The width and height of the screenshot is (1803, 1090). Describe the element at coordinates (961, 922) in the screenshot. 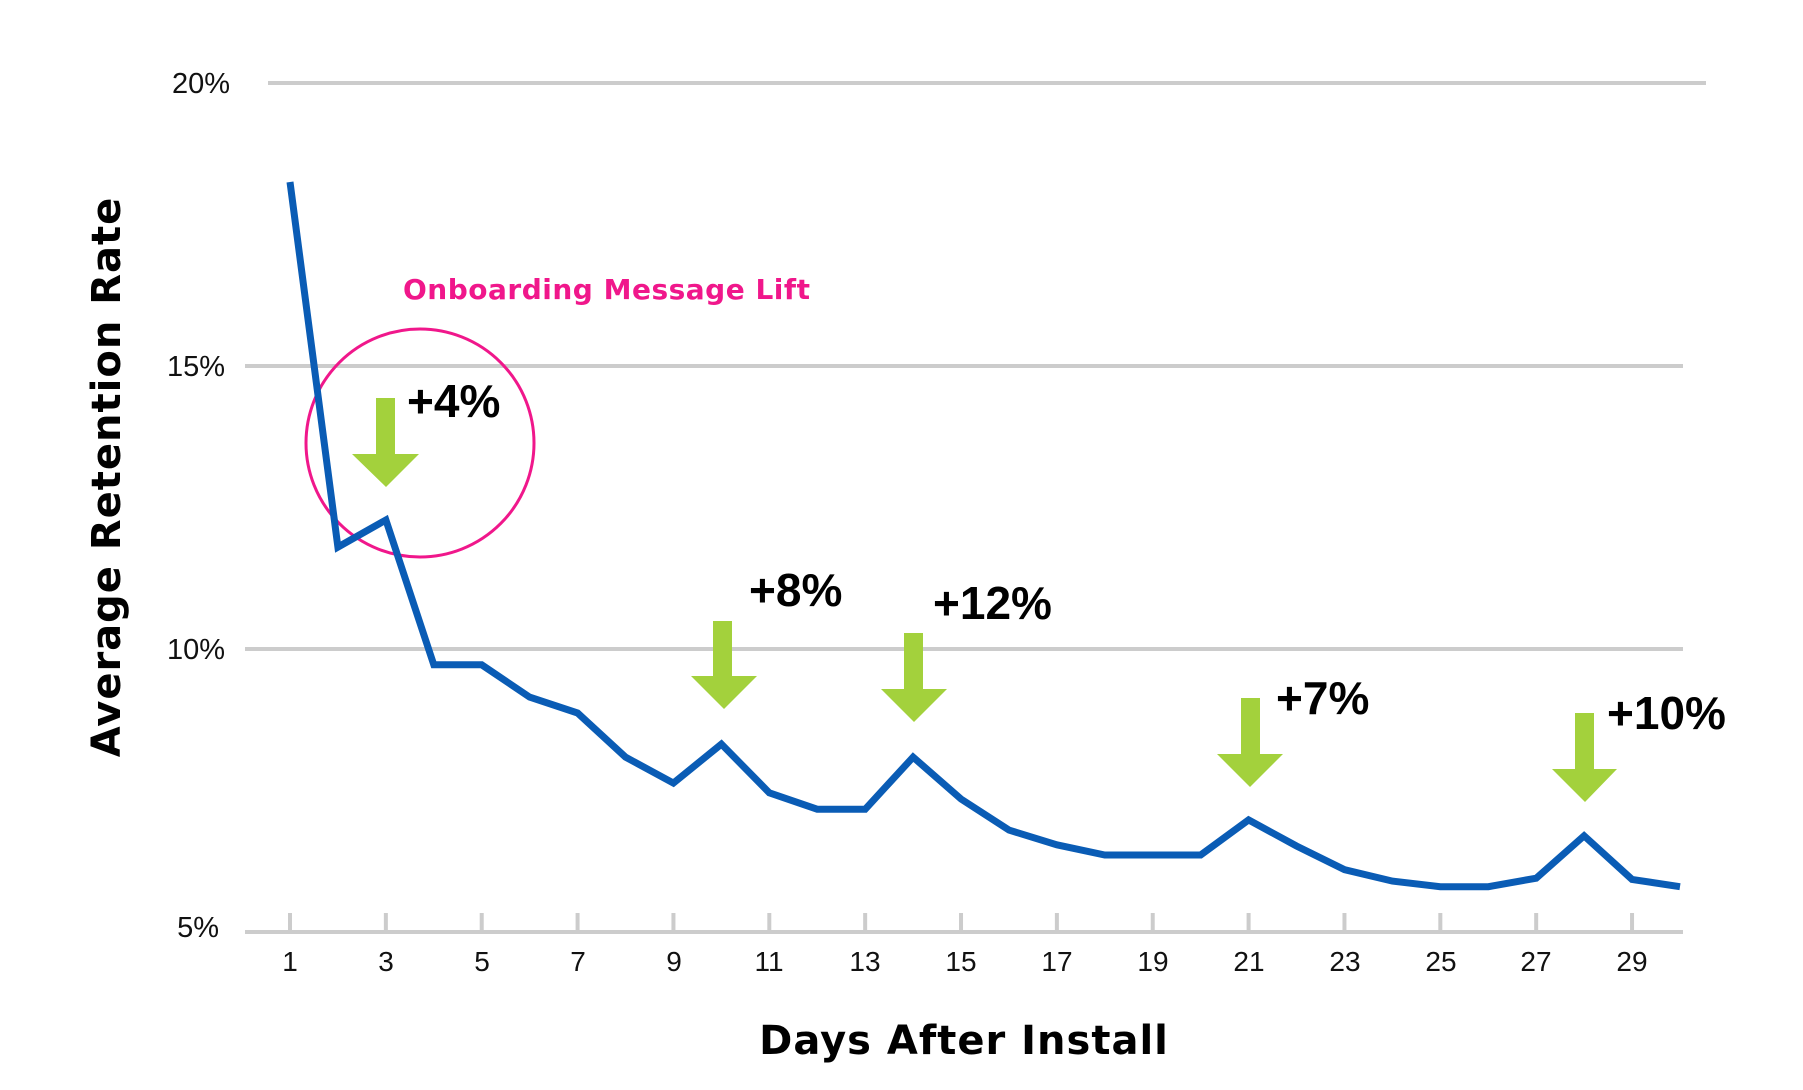

I see `x-axis-ticks` at that location.